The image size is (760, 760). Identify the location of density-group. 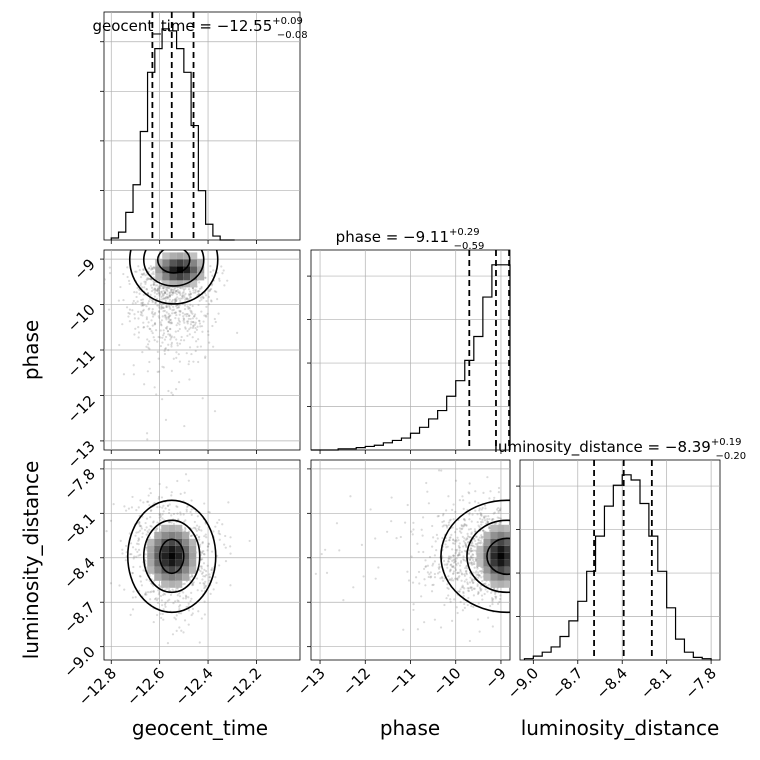
(172, 556).